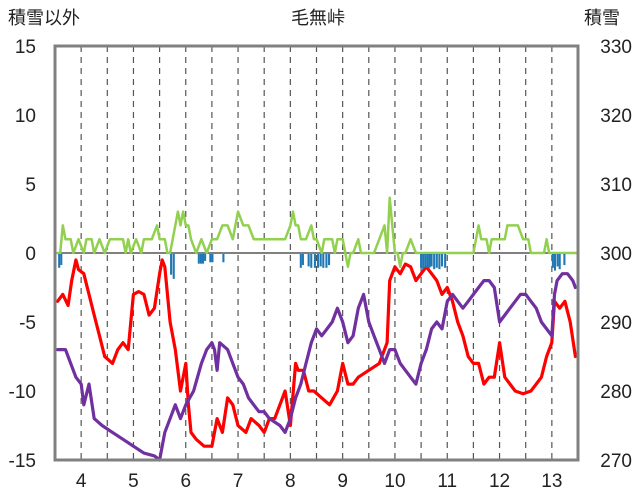 Image resolution: width=636 pixels, height=501 pixels. I want to click on series-bars, so click(312, 266).